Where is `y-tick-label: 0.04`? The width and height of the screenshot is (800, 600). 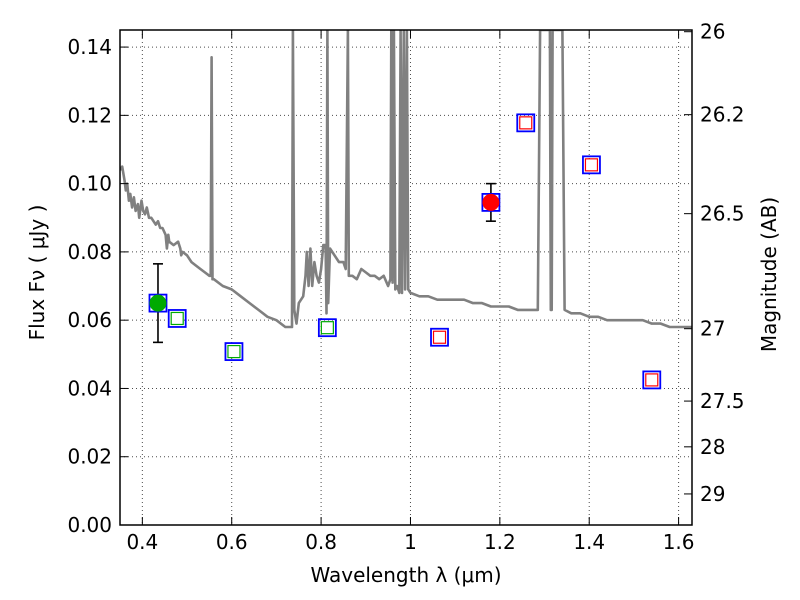 y-tick-label: 0.04 is located at coordinates (89, 388).